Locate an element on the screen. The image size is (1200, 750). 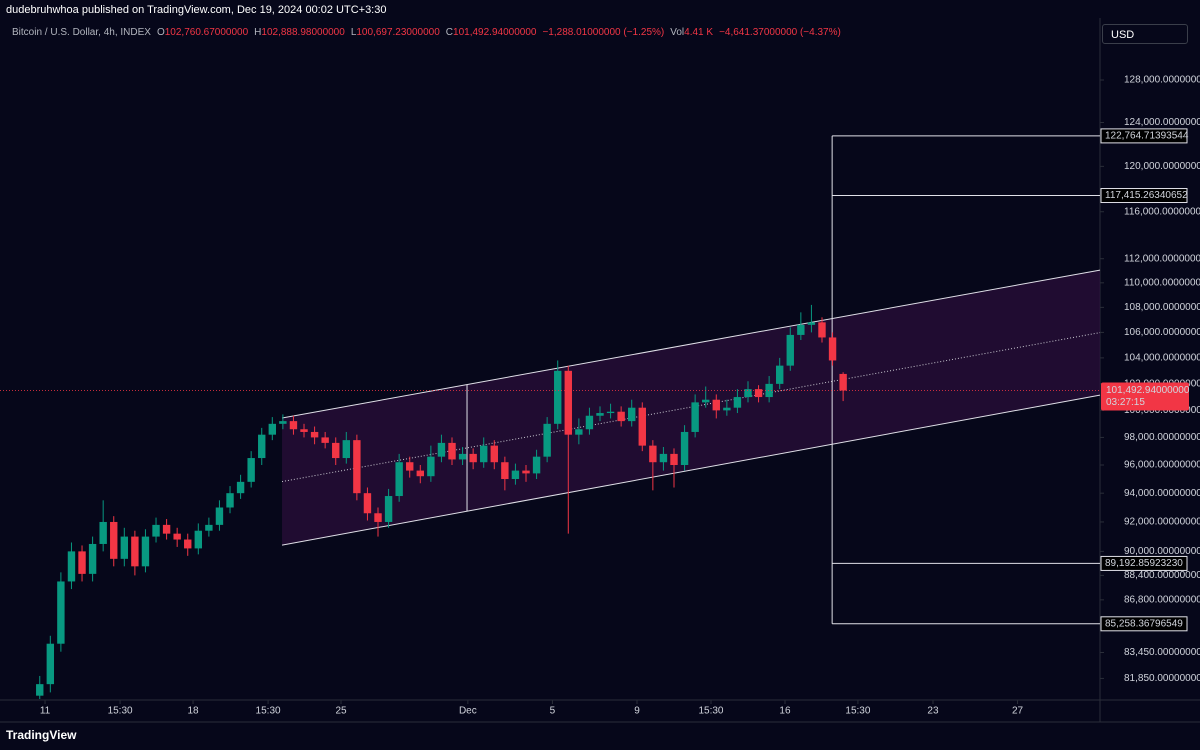
last-price-label: 101,492.94000000 is located at coordinates (1148, 390).